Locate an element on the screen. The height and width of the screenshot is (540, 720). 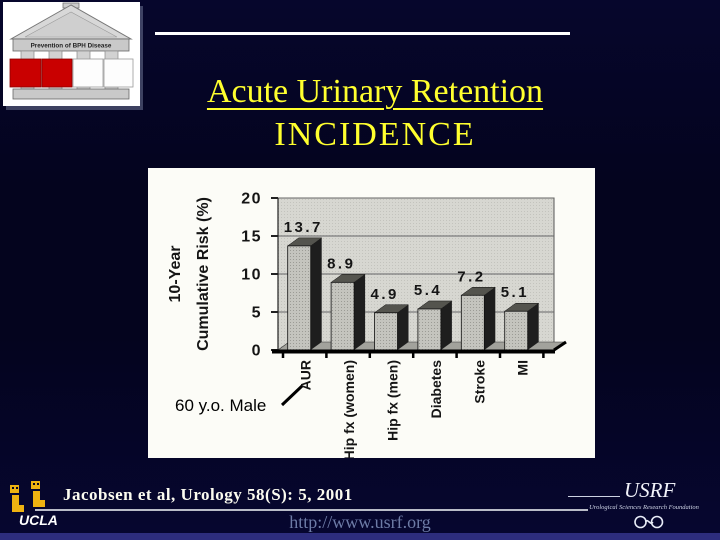
ucla-towers-icon: UCLA is located at coordinates (34, 504).